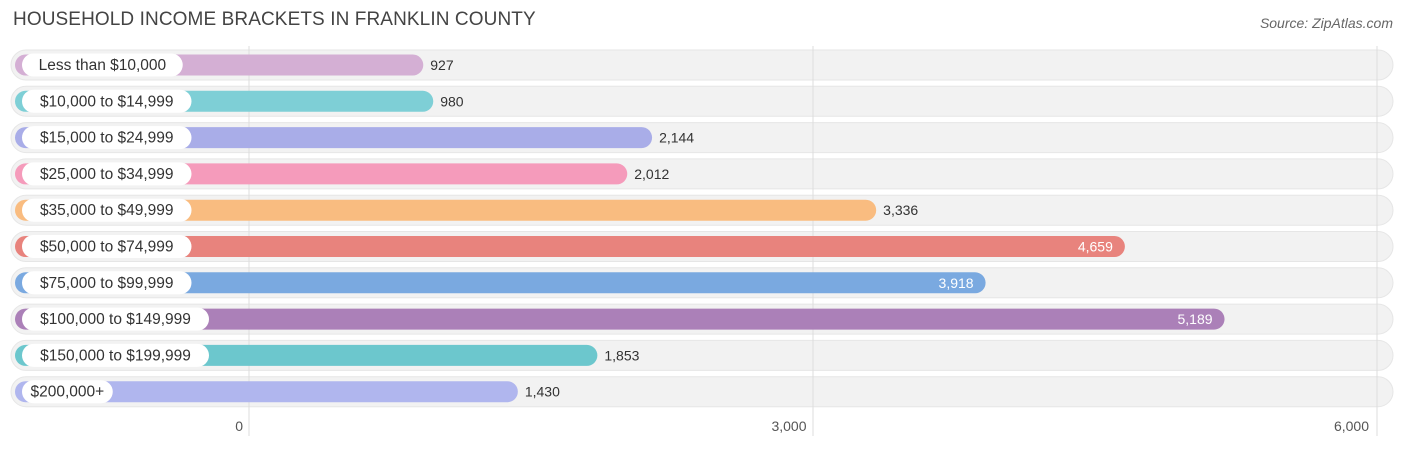  What do you see at coordinates (956, 283) in the screenshot?
I see `value-label: 3,918` at bounding box center [956, 283].